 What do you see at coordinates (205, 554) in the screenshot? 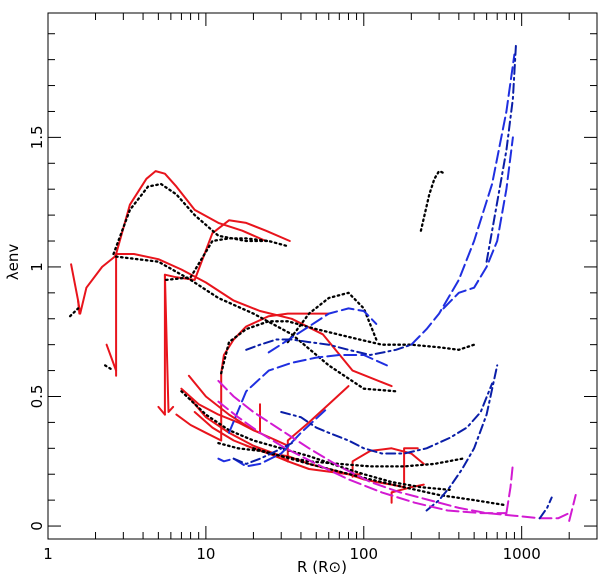
I see `x-tick-label: 10` at bounding box center [205, 554].